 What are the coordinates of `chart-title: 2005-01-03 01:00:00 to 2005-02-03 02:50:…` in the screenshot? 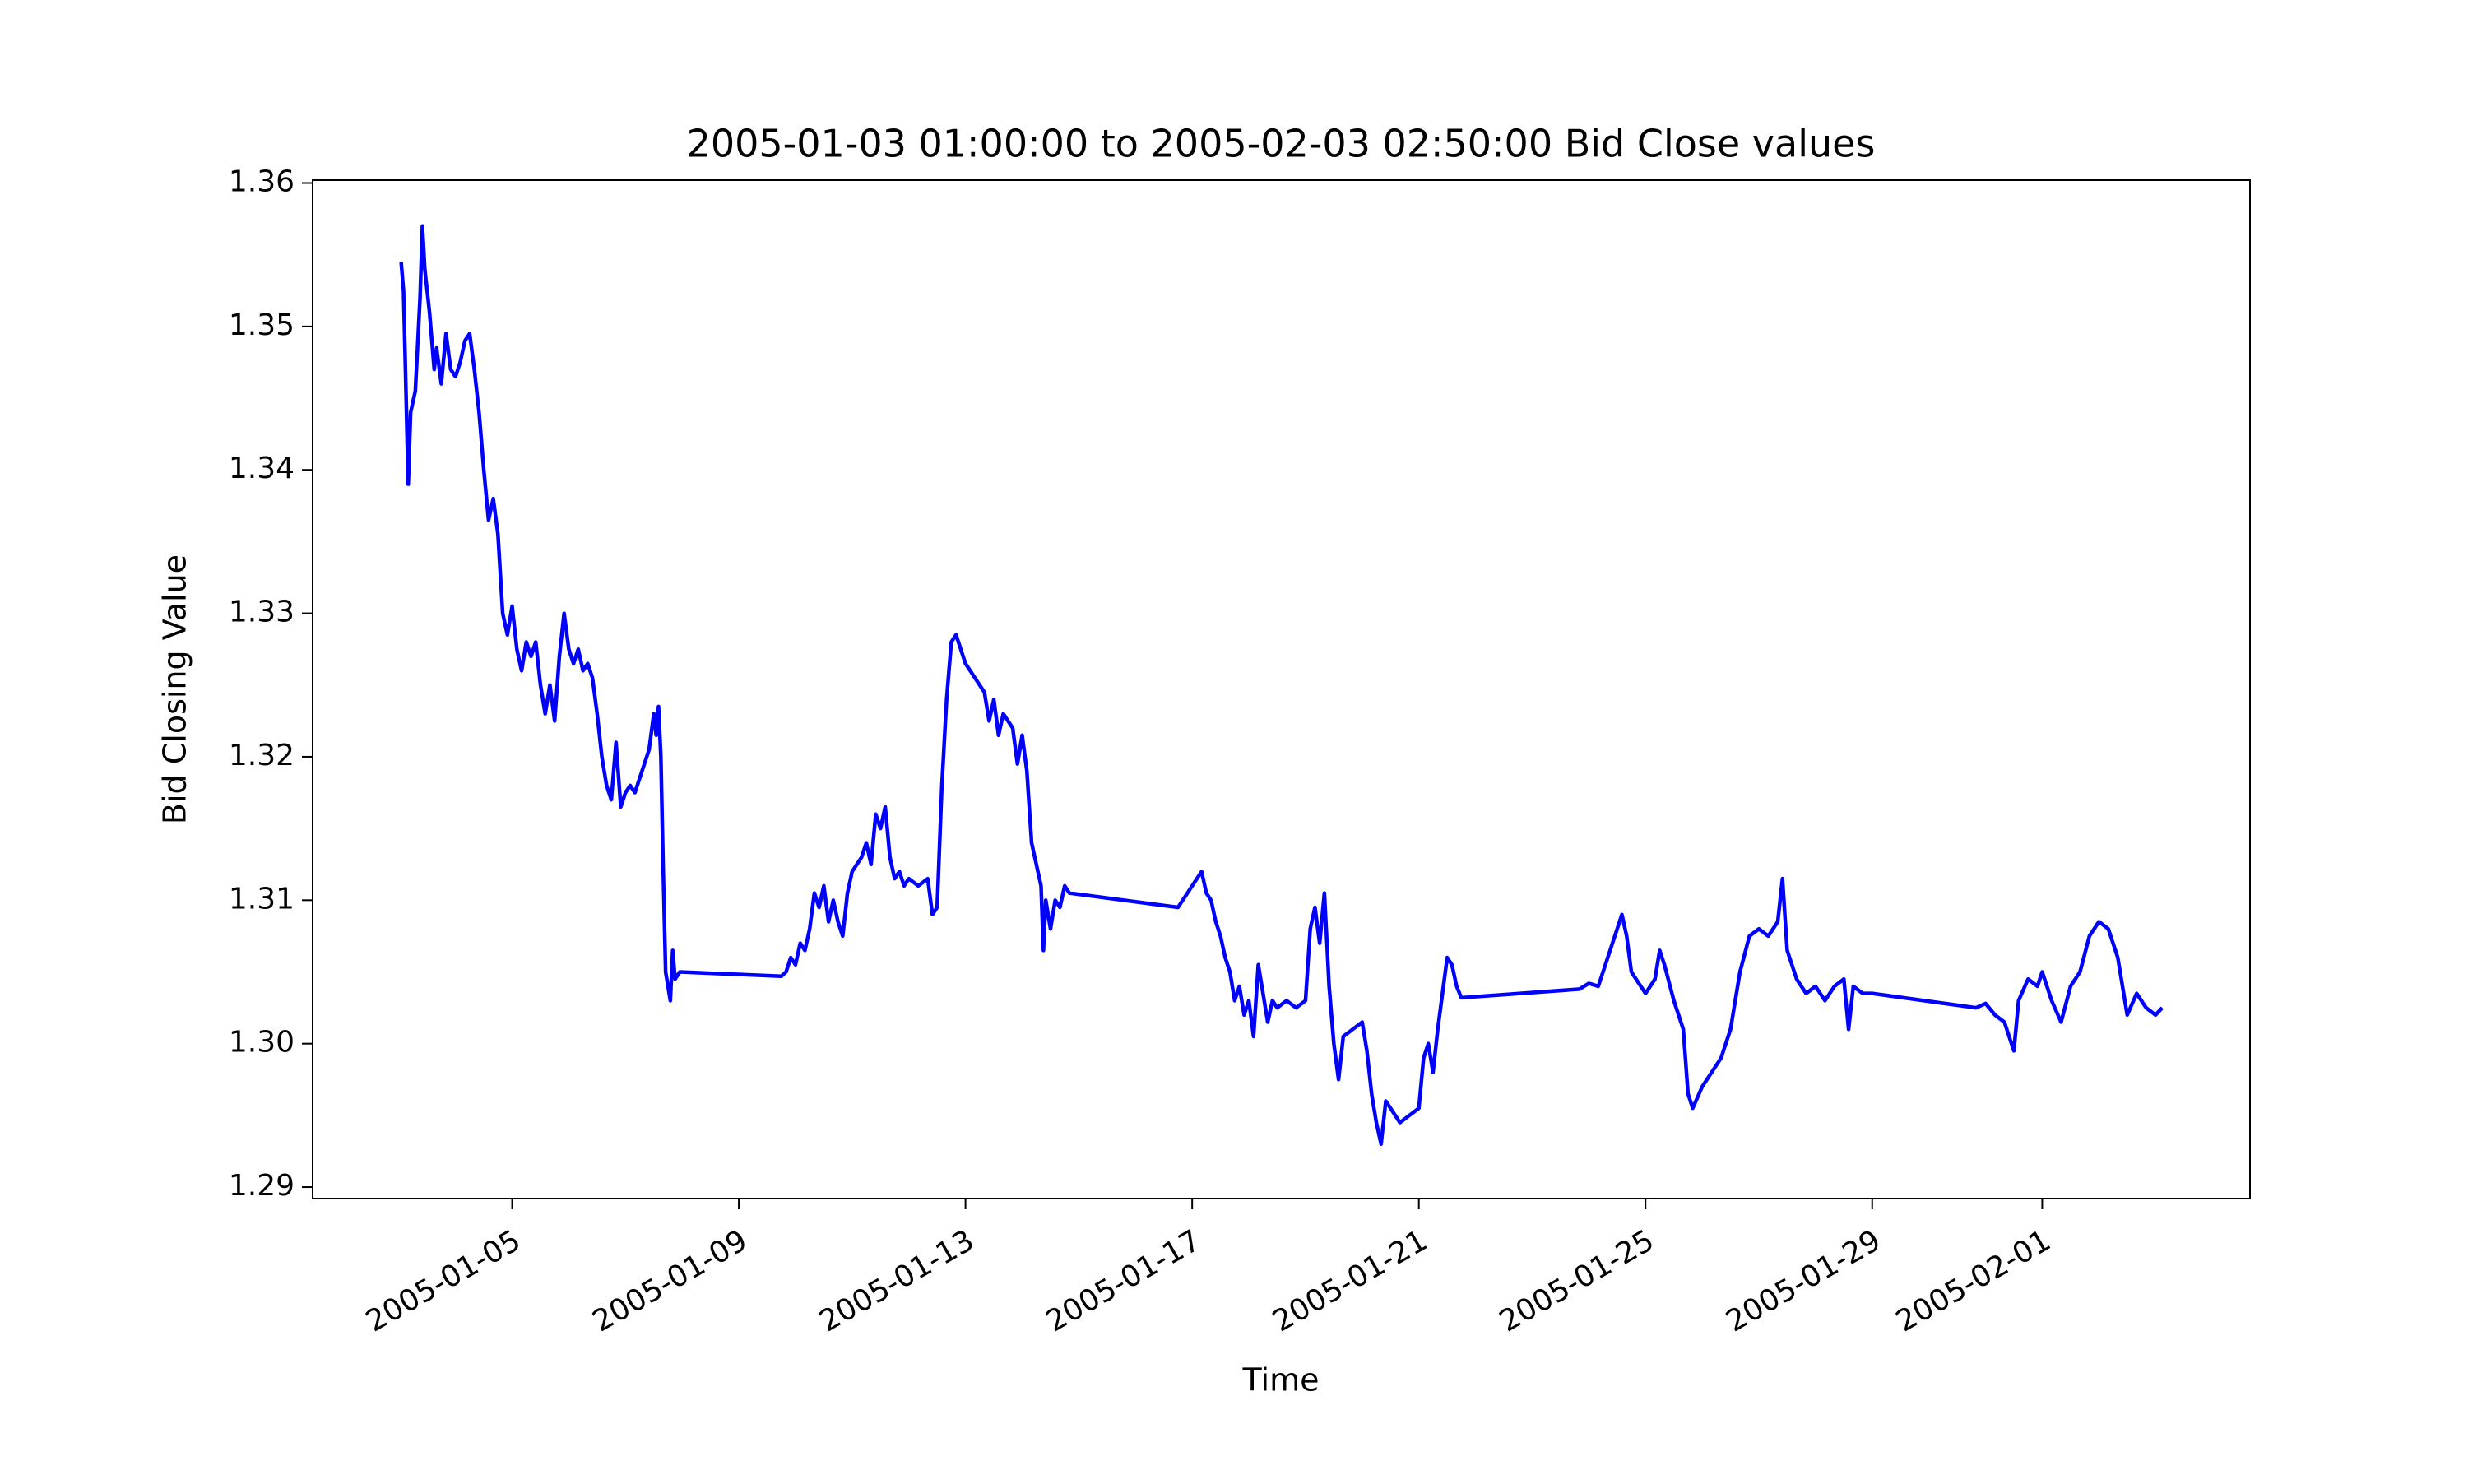 It's located at (1281, 144).